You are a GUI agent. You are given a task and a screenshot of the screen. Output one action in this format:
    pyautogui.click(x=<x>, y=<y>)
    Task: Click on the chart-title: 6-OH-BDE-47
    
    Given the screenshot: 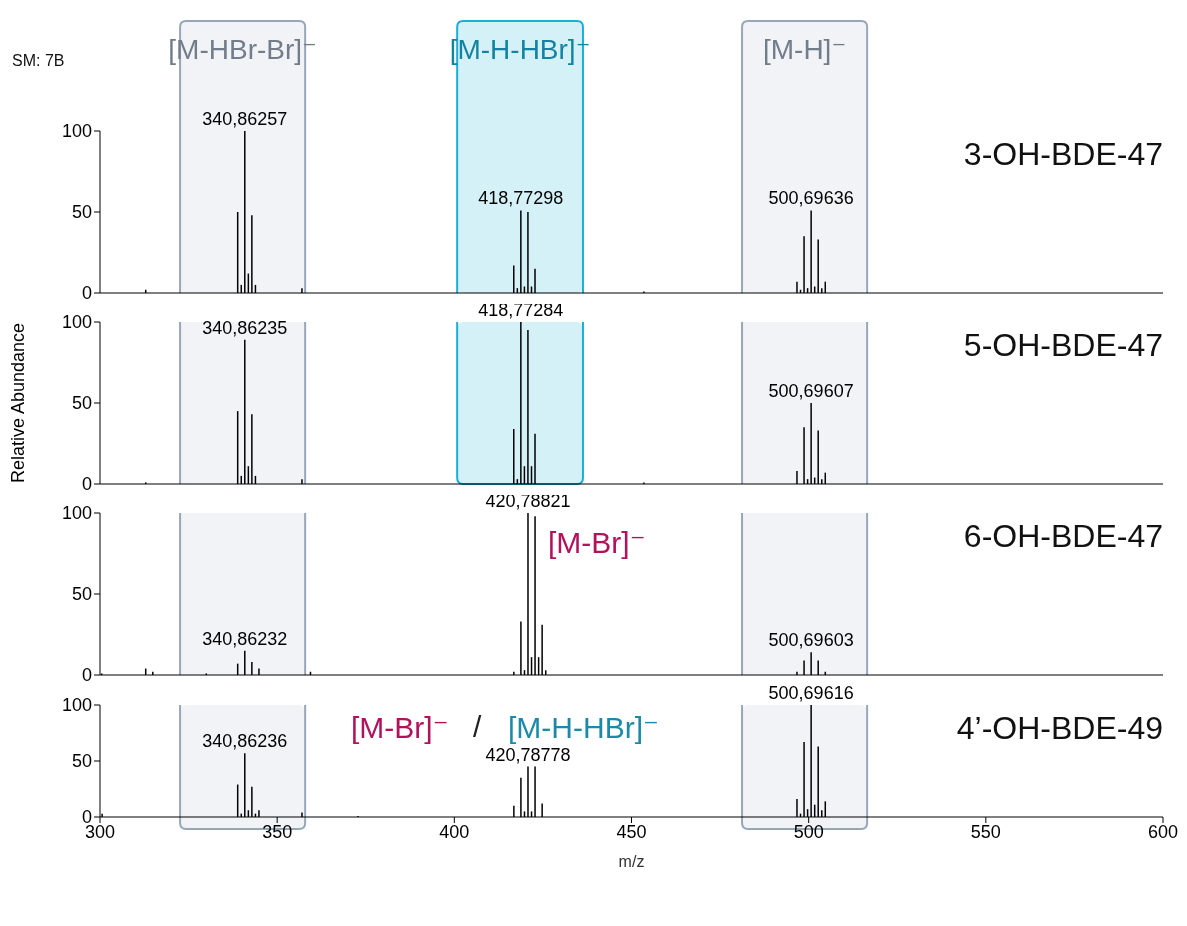 What is the action you would take?
    pyautogui.click(x=1063, y=536)
    